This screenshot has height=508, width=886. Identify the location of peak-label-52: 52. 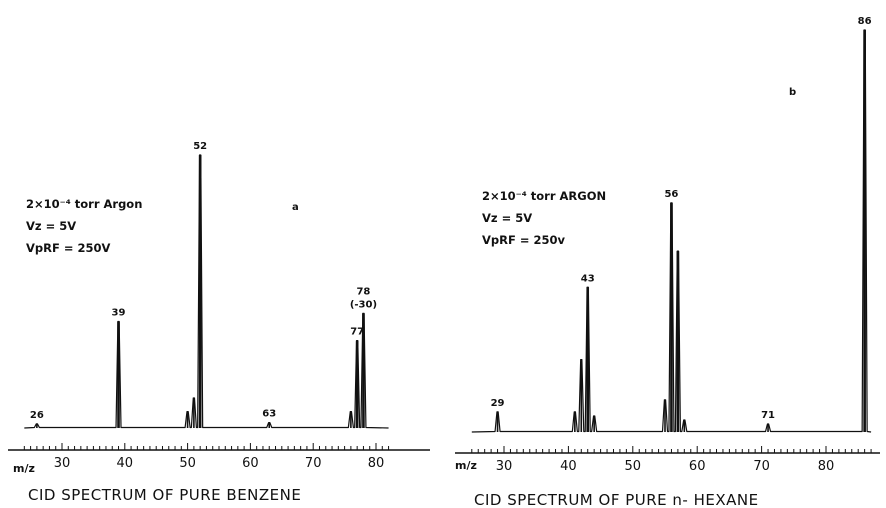
(200, 146).